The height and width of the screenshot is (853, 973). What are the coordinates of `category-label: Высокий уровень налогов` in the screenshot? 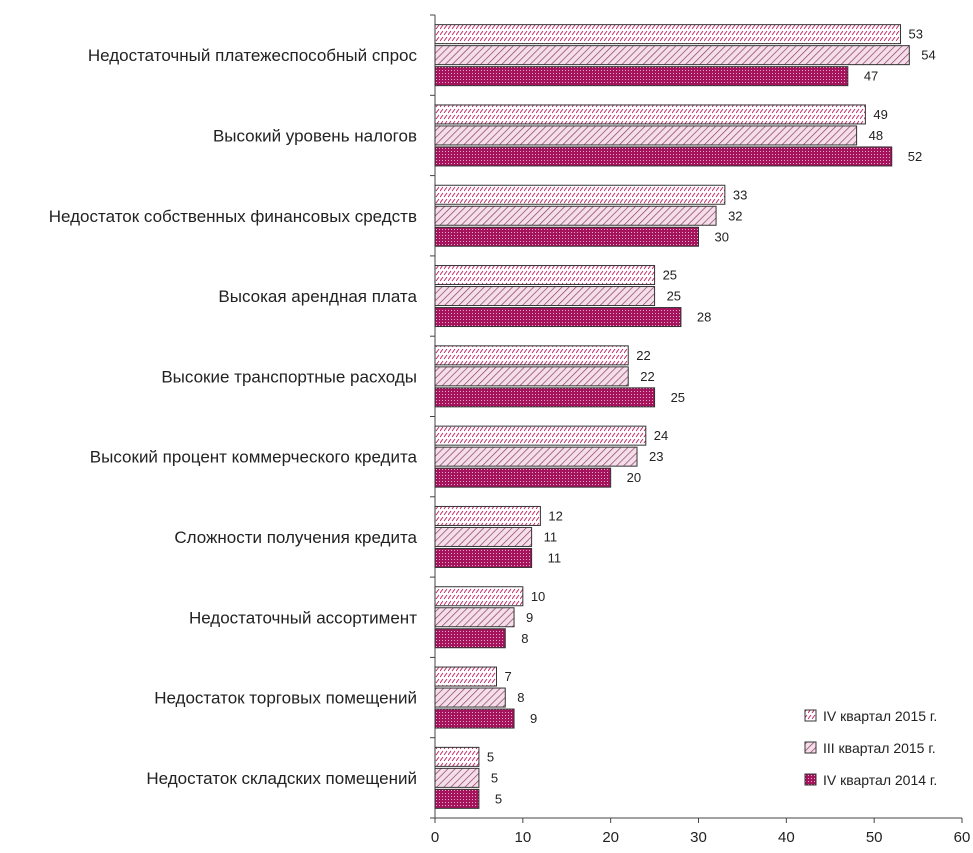 It's located at (315, 135).